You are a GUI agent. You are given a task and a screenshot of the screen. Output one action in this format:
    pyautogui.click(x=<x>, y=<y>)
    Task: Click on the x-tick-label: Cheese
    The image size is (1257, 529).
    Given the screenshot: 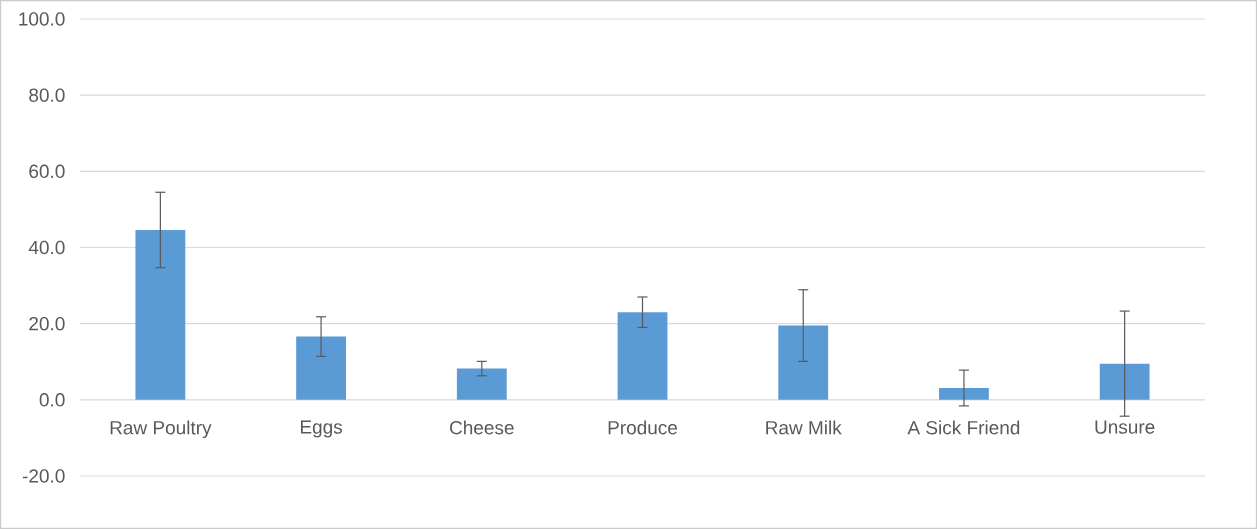 What is the action you would take?
    pyautogui.click(x=482, y=427)
    